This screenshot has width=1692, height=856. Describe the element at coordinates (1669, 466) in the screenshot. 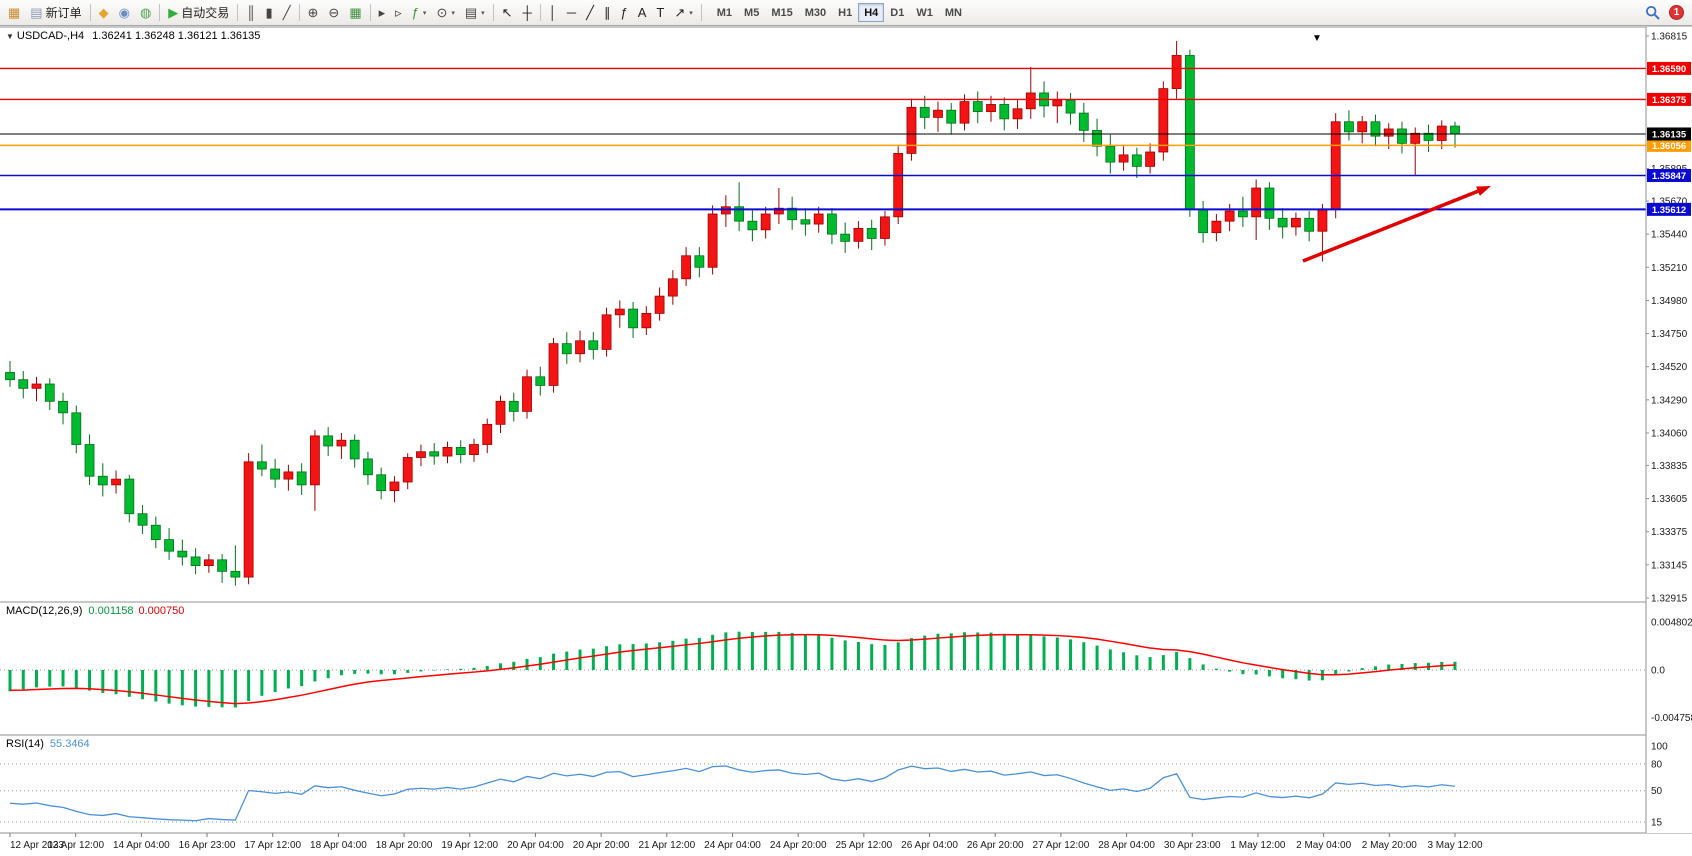

I see `svg-text: 1.33835` at that location.